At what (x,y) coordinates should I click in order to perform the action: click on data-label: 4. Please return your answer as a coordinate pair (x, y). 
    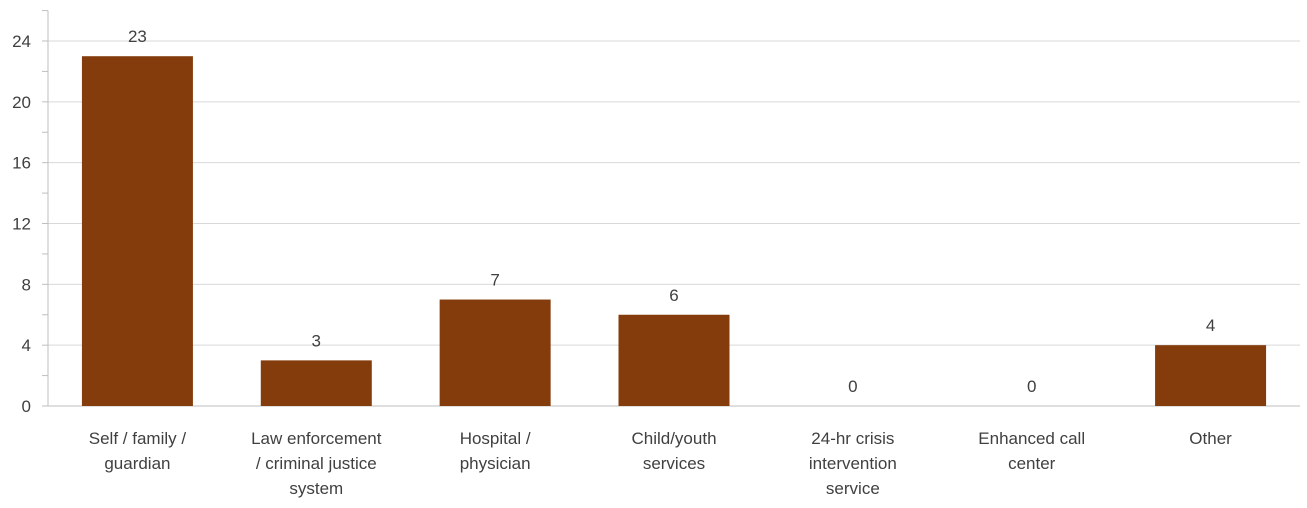
    Looking at the image, I should click on (1210, 325).